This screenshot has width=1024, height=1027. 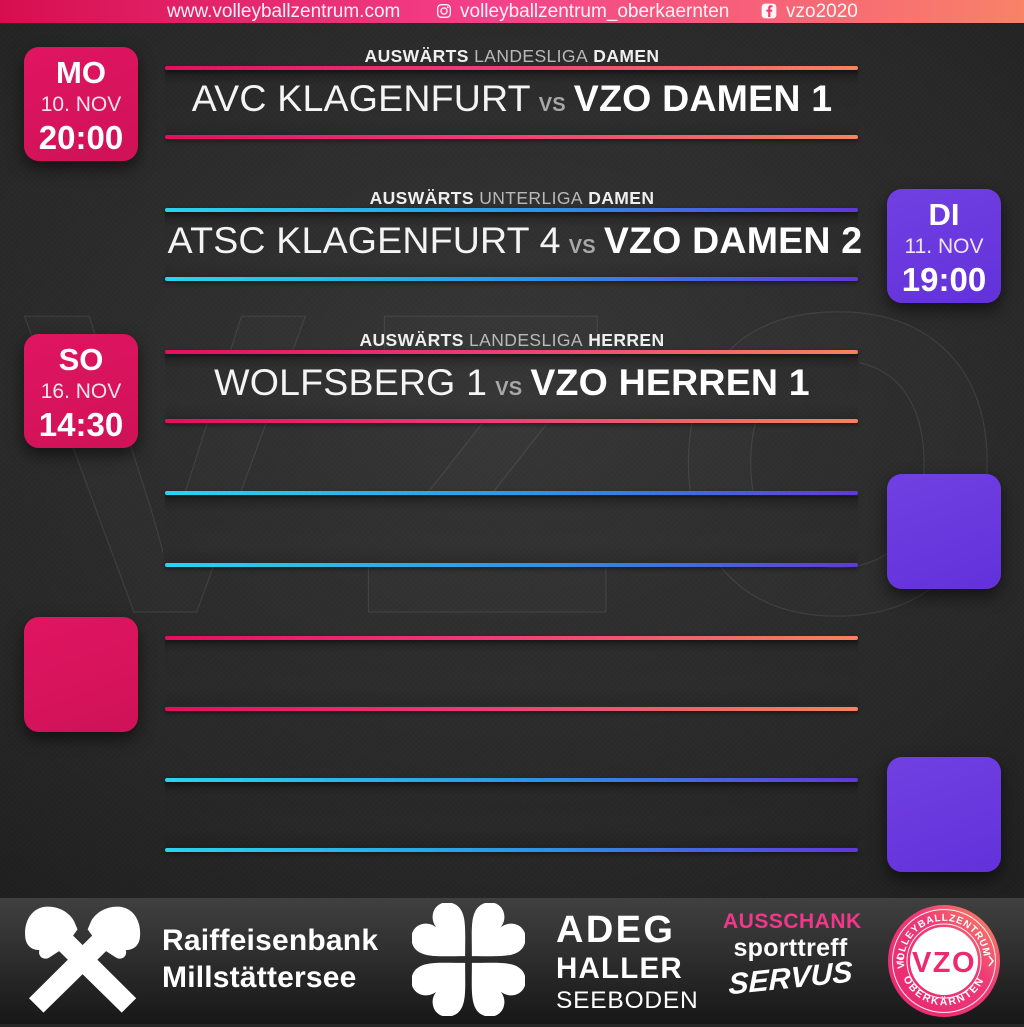 What do you see at coordinates (944, 963) in the screenshot?
I see `svg-text: VZO` at bounding box center [944, 963].